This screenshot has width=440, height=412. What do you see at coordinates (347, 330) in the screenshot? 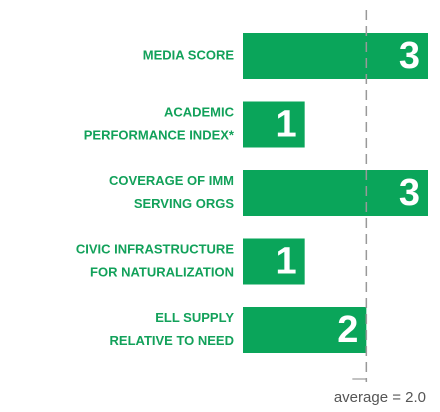
I see `value-label: 2` at bounding box center [347, 330].